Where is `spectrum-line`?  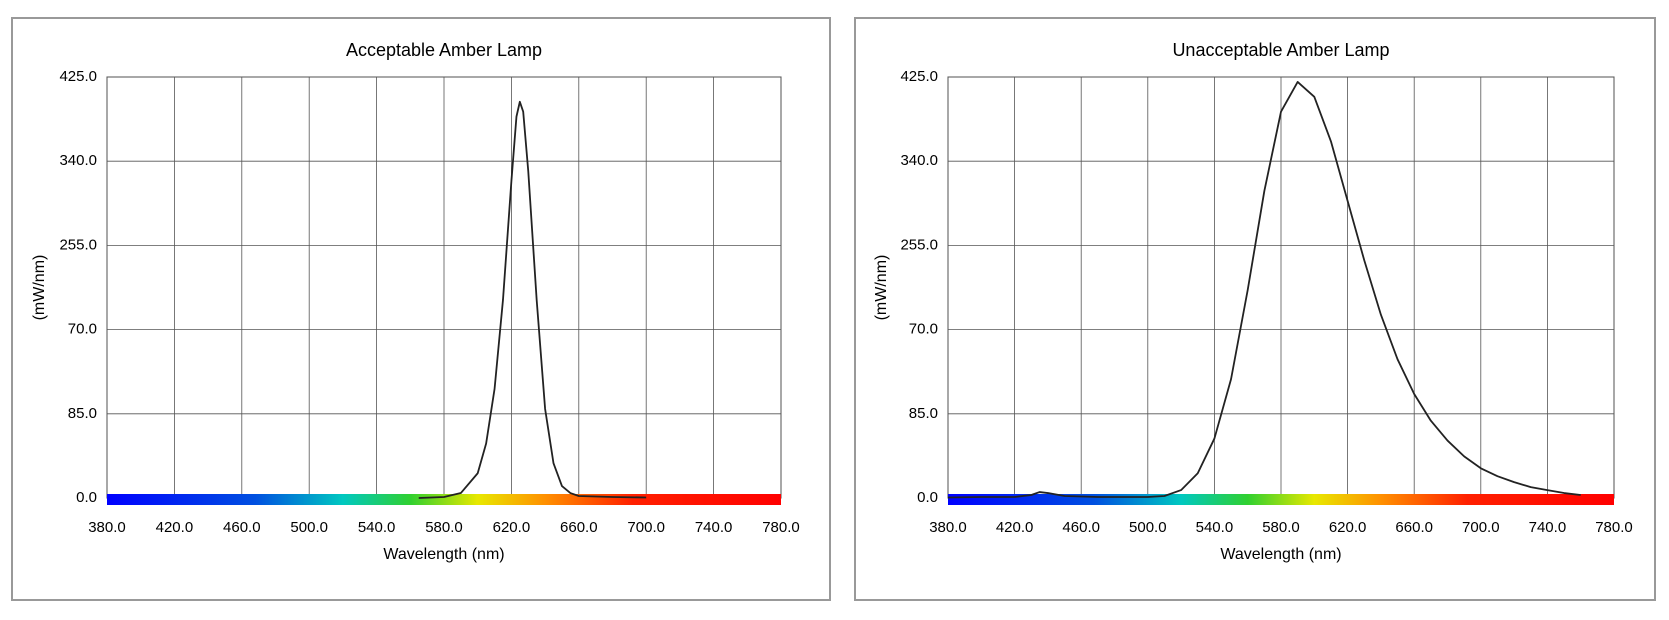 spectrum-line is located at coordinates (532, 299).